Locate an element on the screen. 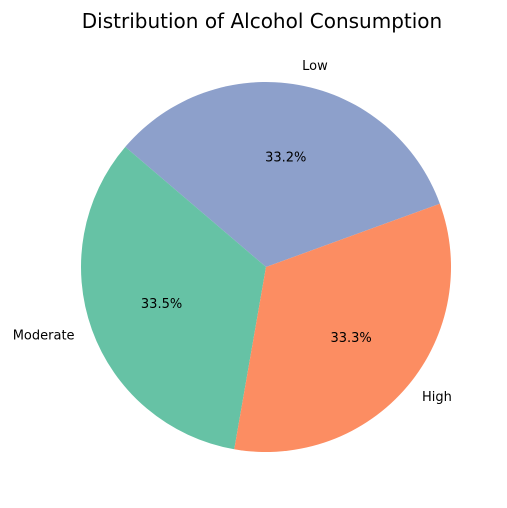 This screenshot has height=508, width=507. pct-label-high: 33.3% is located at coordinates (350, 338).